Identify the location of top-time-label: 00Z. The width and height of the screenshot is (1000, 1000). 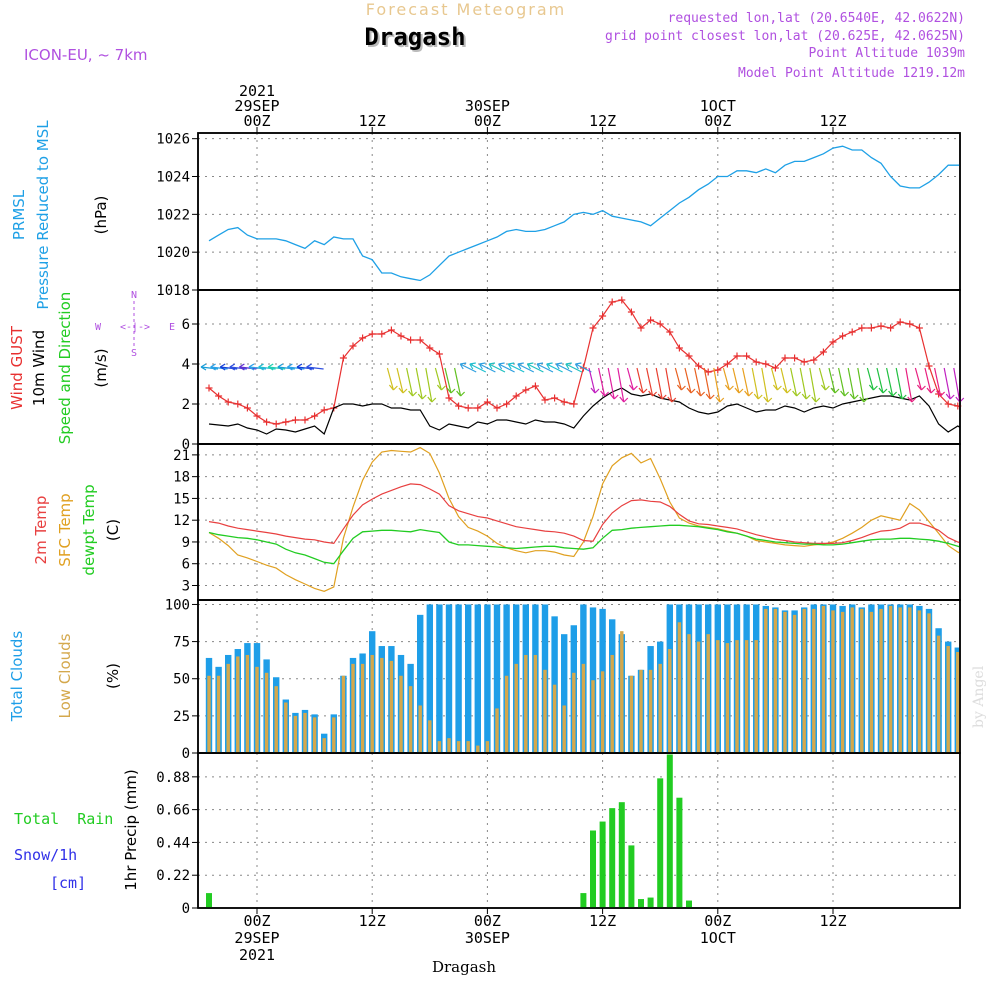
(487, 121).